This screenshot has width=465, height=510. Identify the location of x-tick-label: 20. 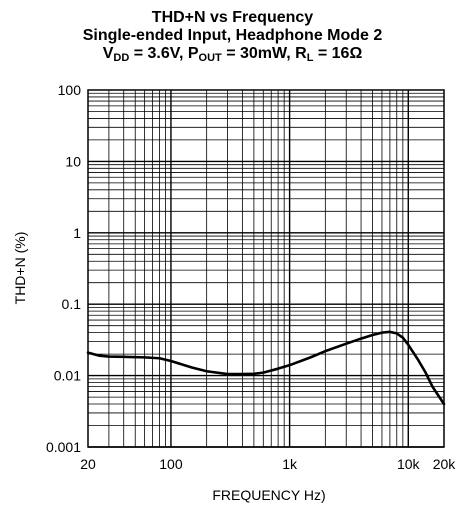
(88, 464).